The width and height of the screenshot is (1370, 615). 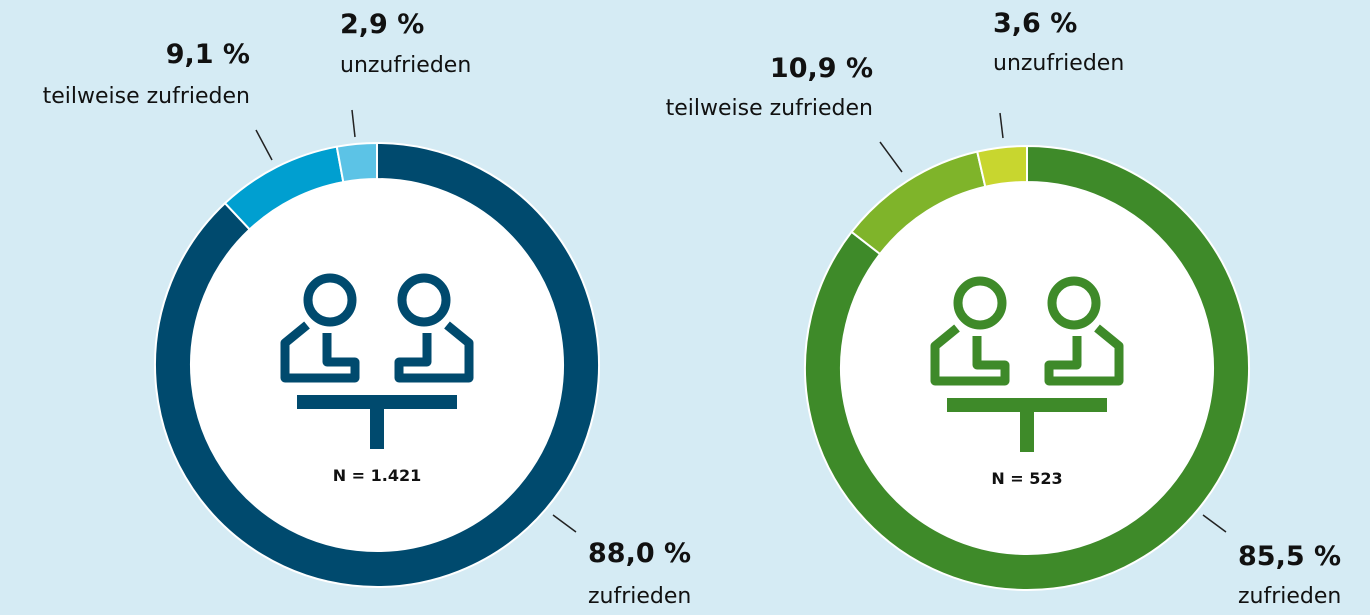 I want to click on value-label: 85,5 %, so click(x=1289, y=556).